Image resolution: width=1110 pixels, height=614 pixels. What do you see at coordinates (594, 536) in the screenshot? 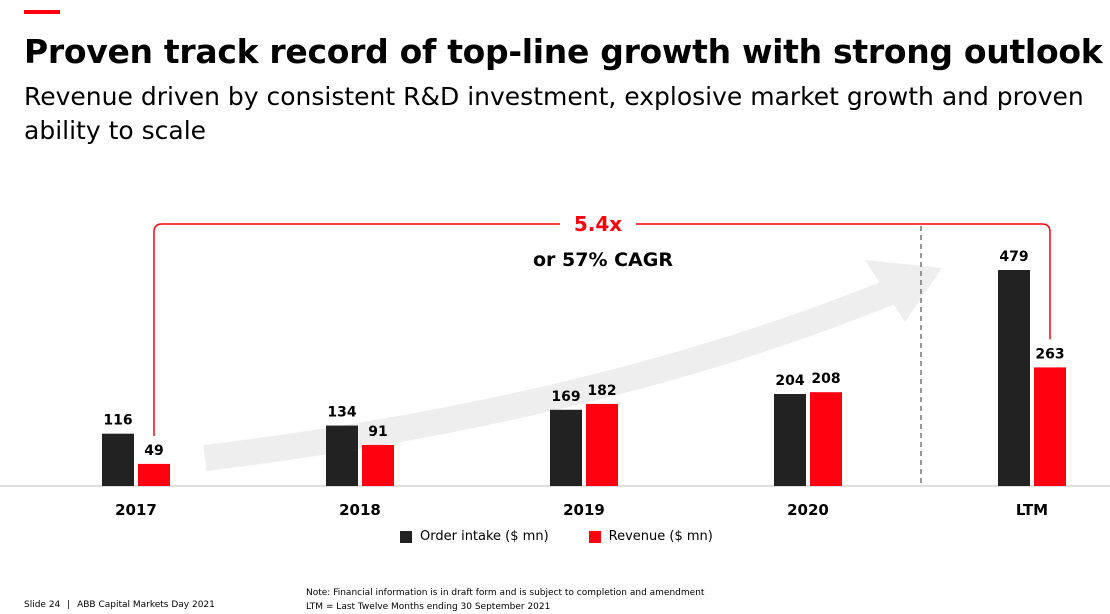
I see `legend-swatch-revenue` at bounding box center [594, 536].